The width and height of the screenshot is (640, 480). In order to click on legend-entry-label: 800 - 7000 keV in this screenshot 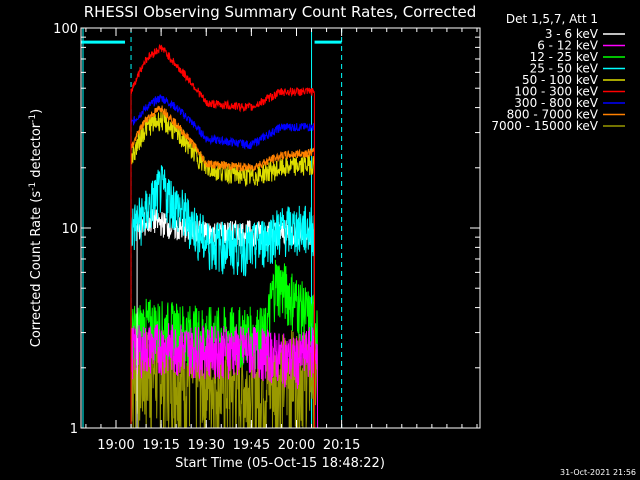, I will do `click(553, 115)`.